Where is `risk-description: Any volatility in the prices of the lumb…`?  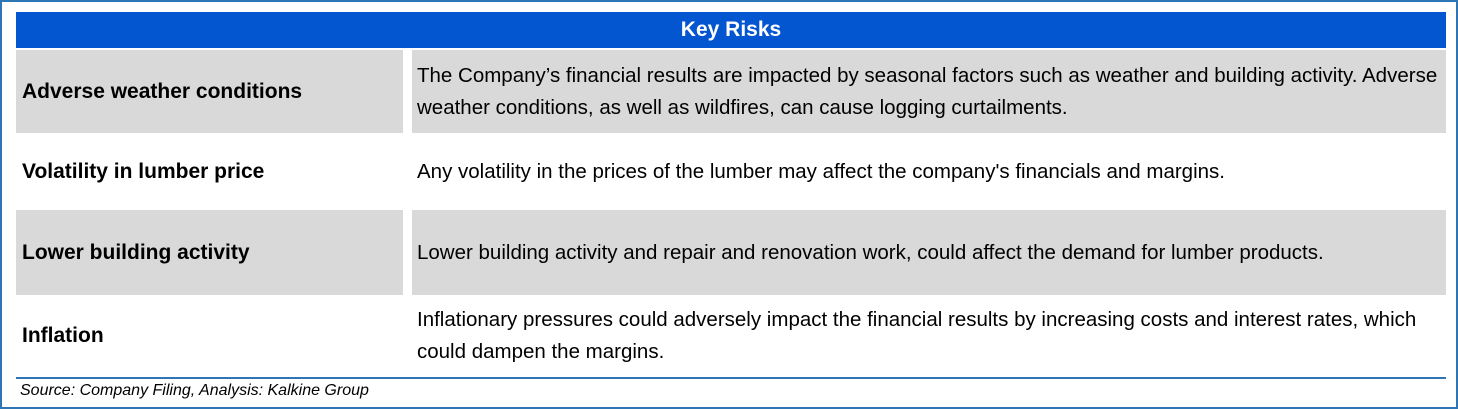
risk-description: Any volatility in the prices of the lumb… is located at coordinates (821, 171).